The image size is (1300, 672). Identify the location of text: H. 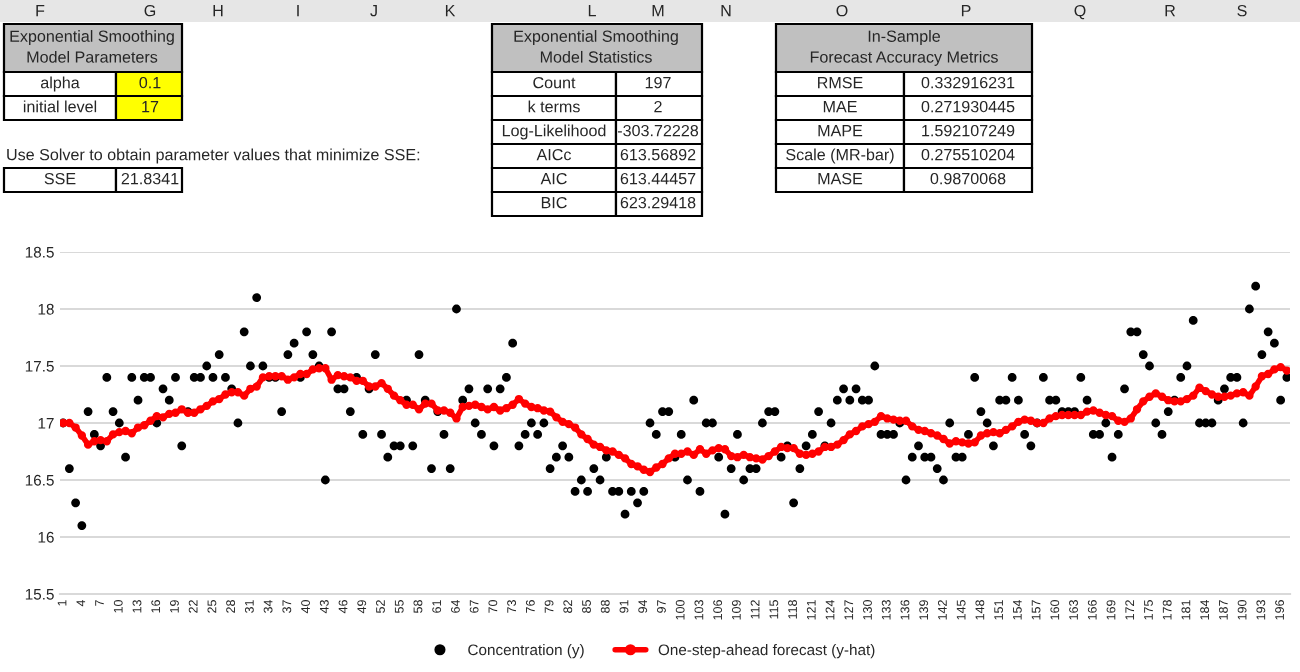
(218, 11).